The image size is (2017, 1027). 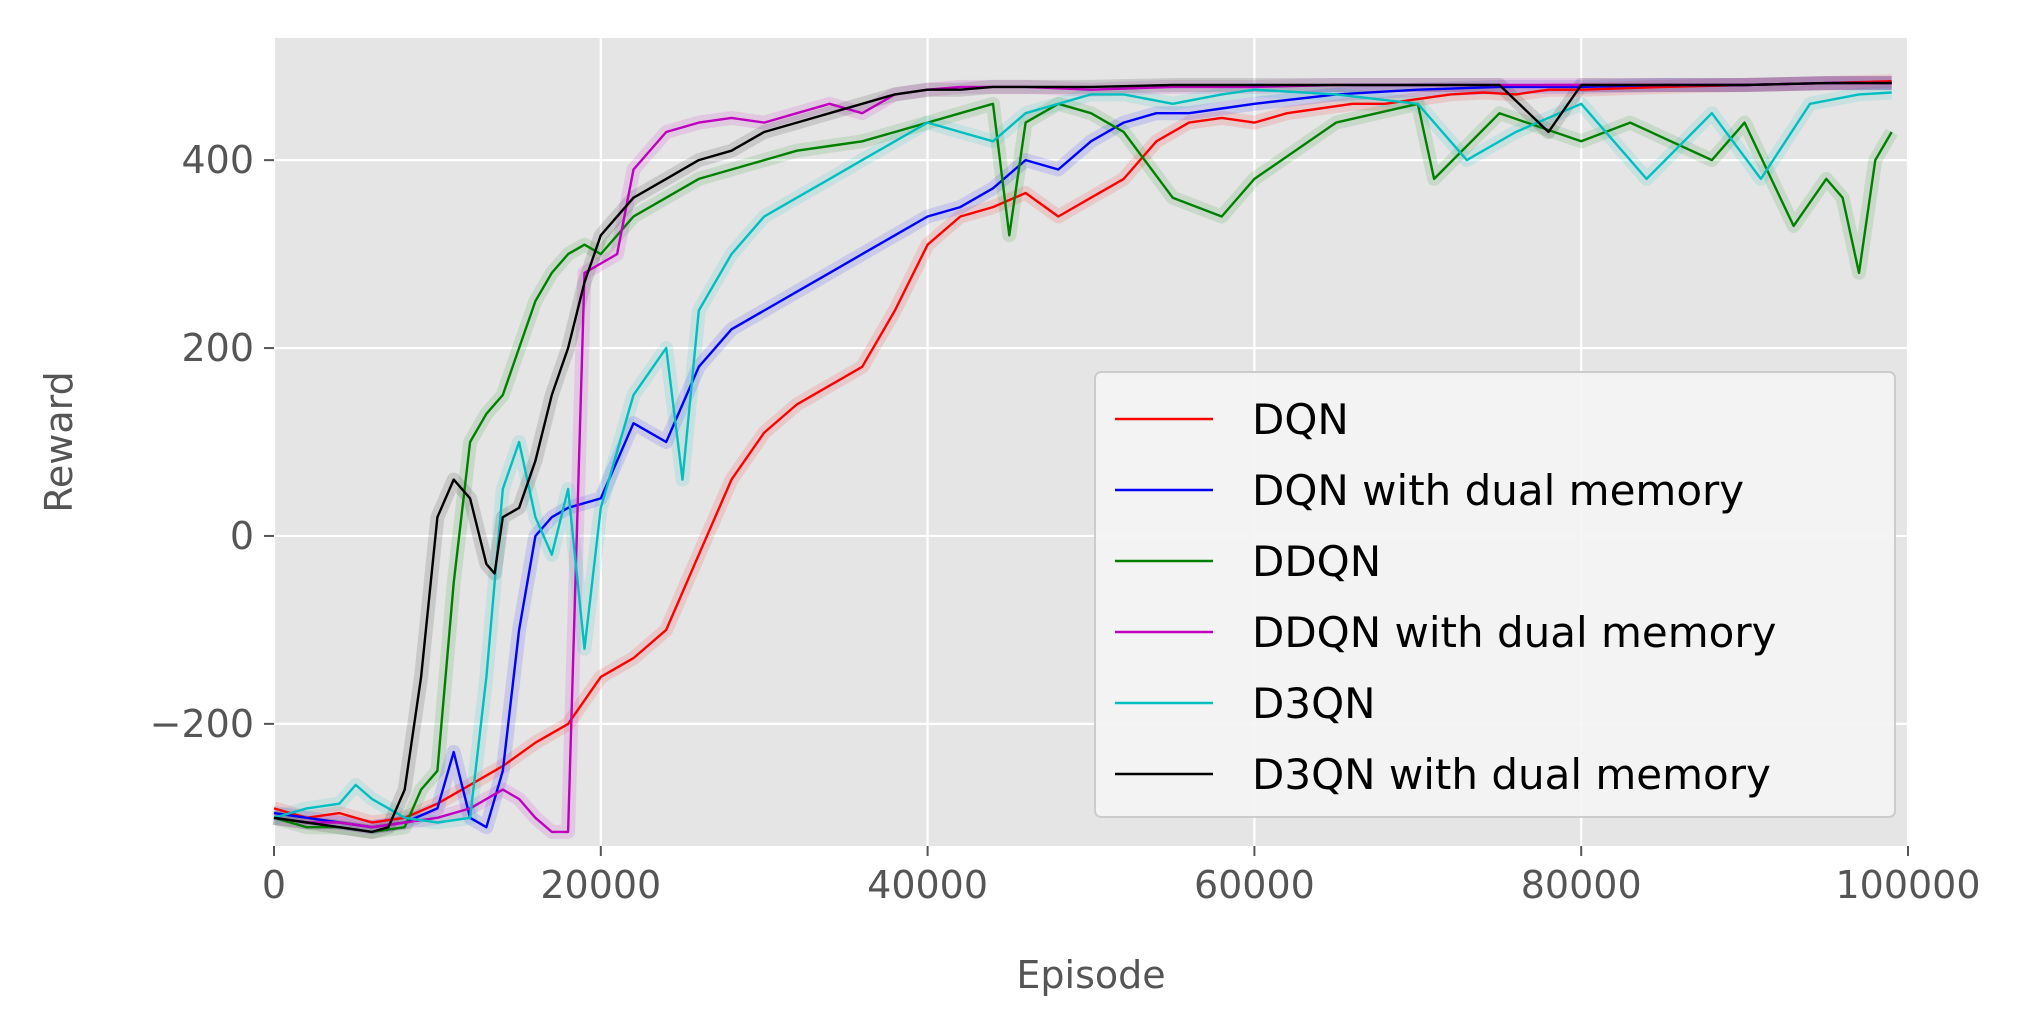 I want to click on x-tick-label: 40000, so click(x=927, y=885).